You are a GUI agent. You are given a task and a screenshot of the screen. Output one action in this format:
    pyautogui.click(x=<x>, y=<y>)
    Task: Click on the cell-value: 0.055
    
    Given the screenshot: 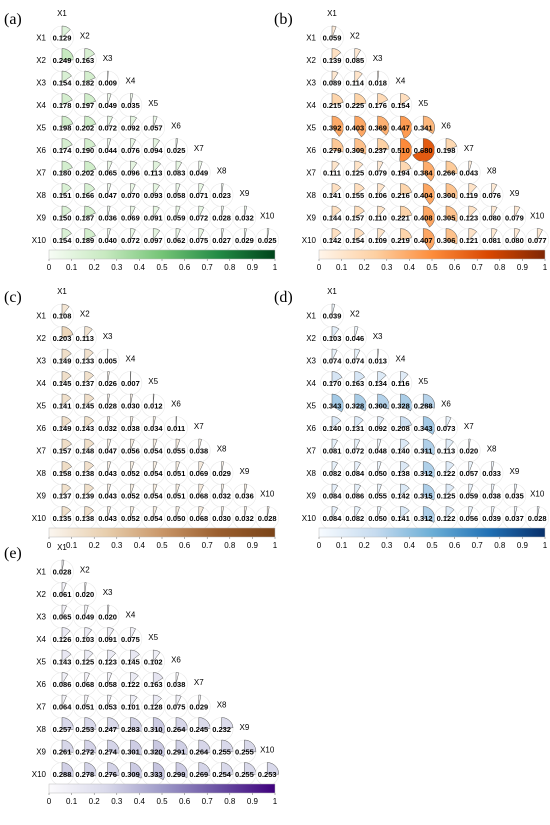 What is the action you would take?
    pyautogui.click(x=377, y=496)
    